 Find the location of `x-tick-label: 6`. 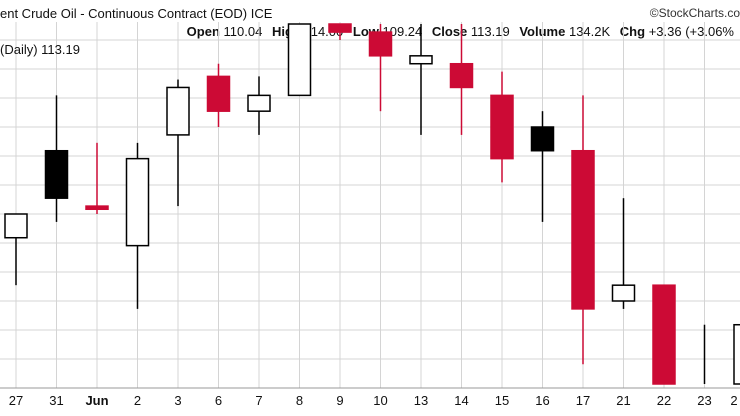

x-tick-label: 6 is located at coordinates (218, 400).